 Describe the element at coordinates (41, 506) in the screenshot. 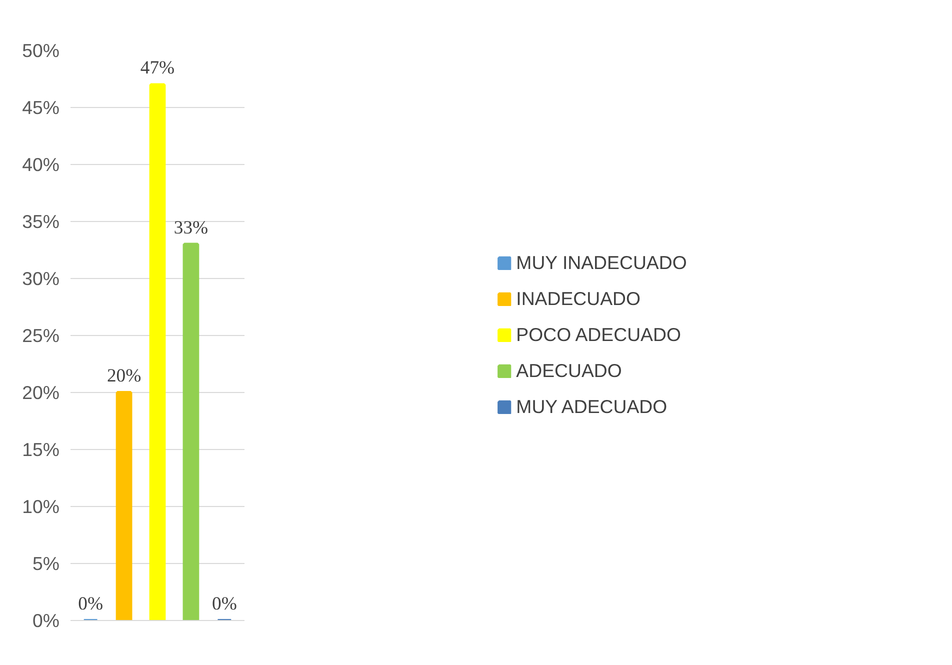

I see `y-tick-label: 10%` at that location.